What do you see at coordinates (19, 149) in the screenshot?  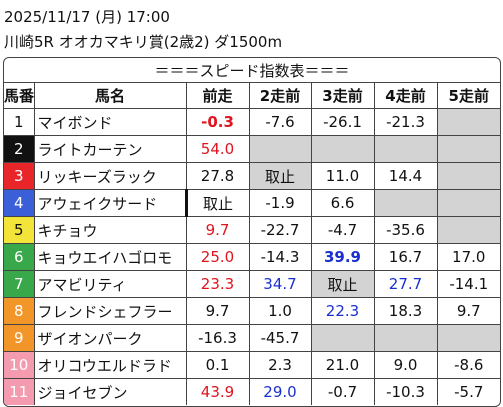 I see `horse-number: 2` at bounding box center [19, 149].